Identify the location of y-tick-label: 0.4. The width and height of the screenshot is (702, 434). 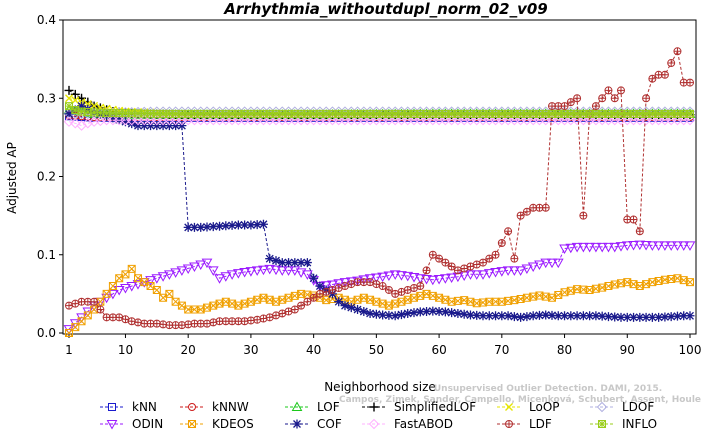
(46, 20).